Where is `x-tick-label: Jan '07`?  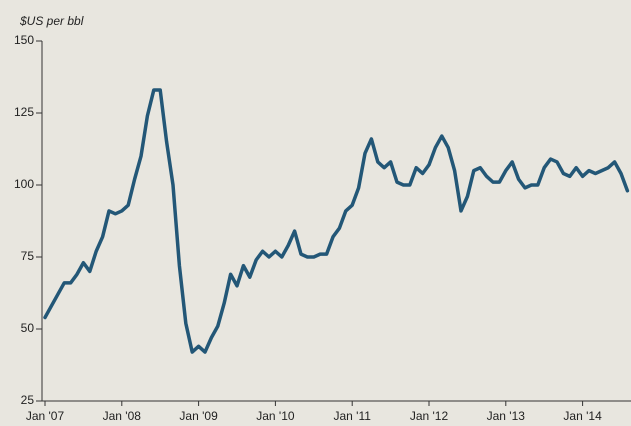 x-tick-label: Jan '07 is located at coordinates (45, 416).